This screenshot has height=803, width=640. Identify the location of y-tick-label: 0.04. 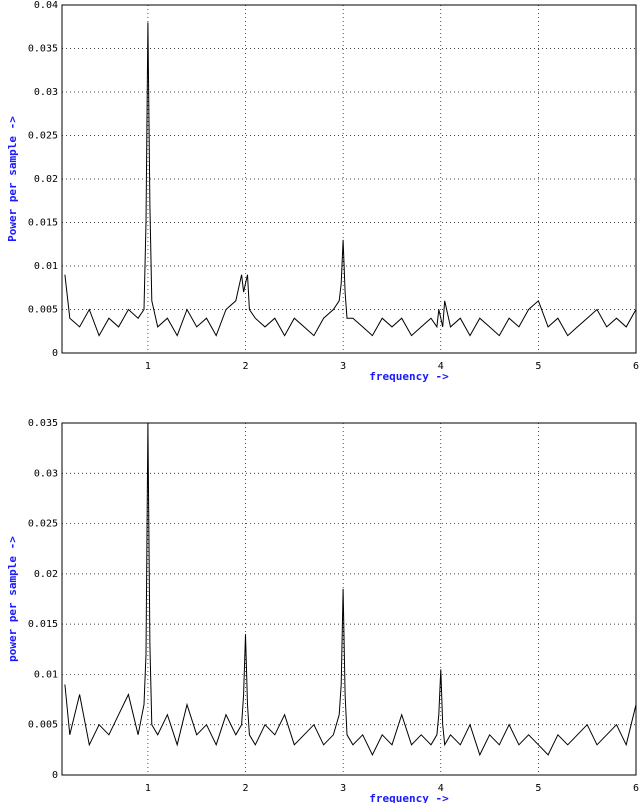
(46, 5).